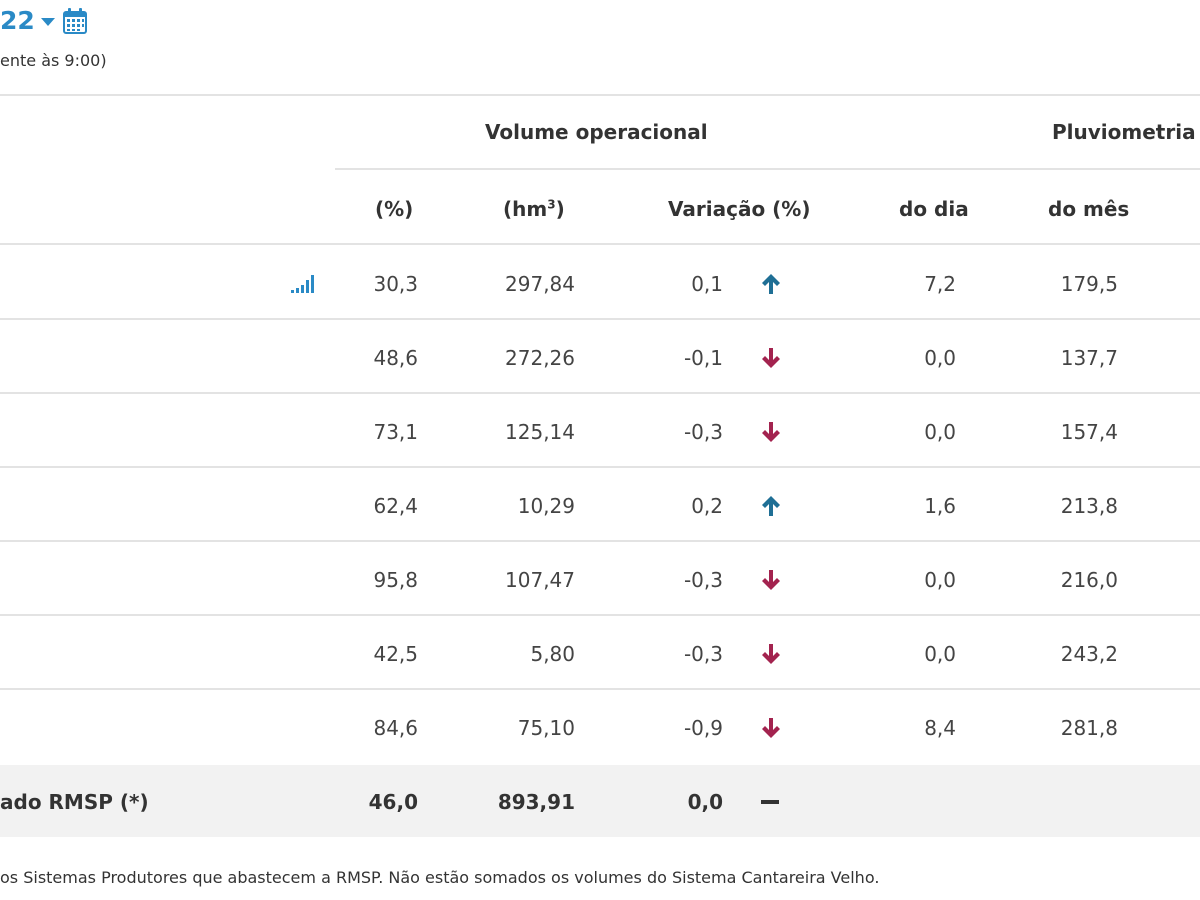 The height and width of the screenshot is (900, 1200). I want to click on total-row, so click(600, 801).